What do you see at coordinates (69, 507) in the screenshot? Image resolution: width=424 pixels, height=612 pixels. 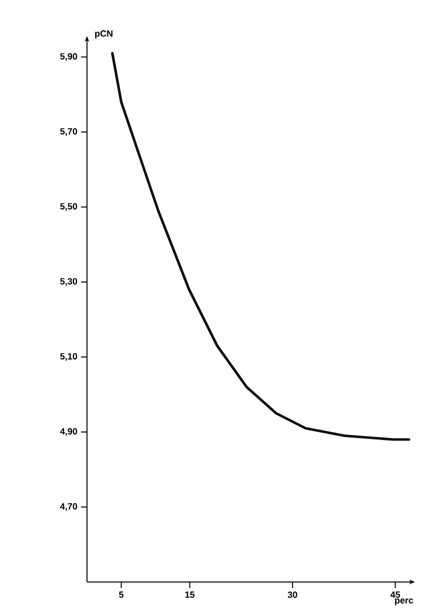 I see `y-tick-label: 4,70` at bounding box center [69, 507].